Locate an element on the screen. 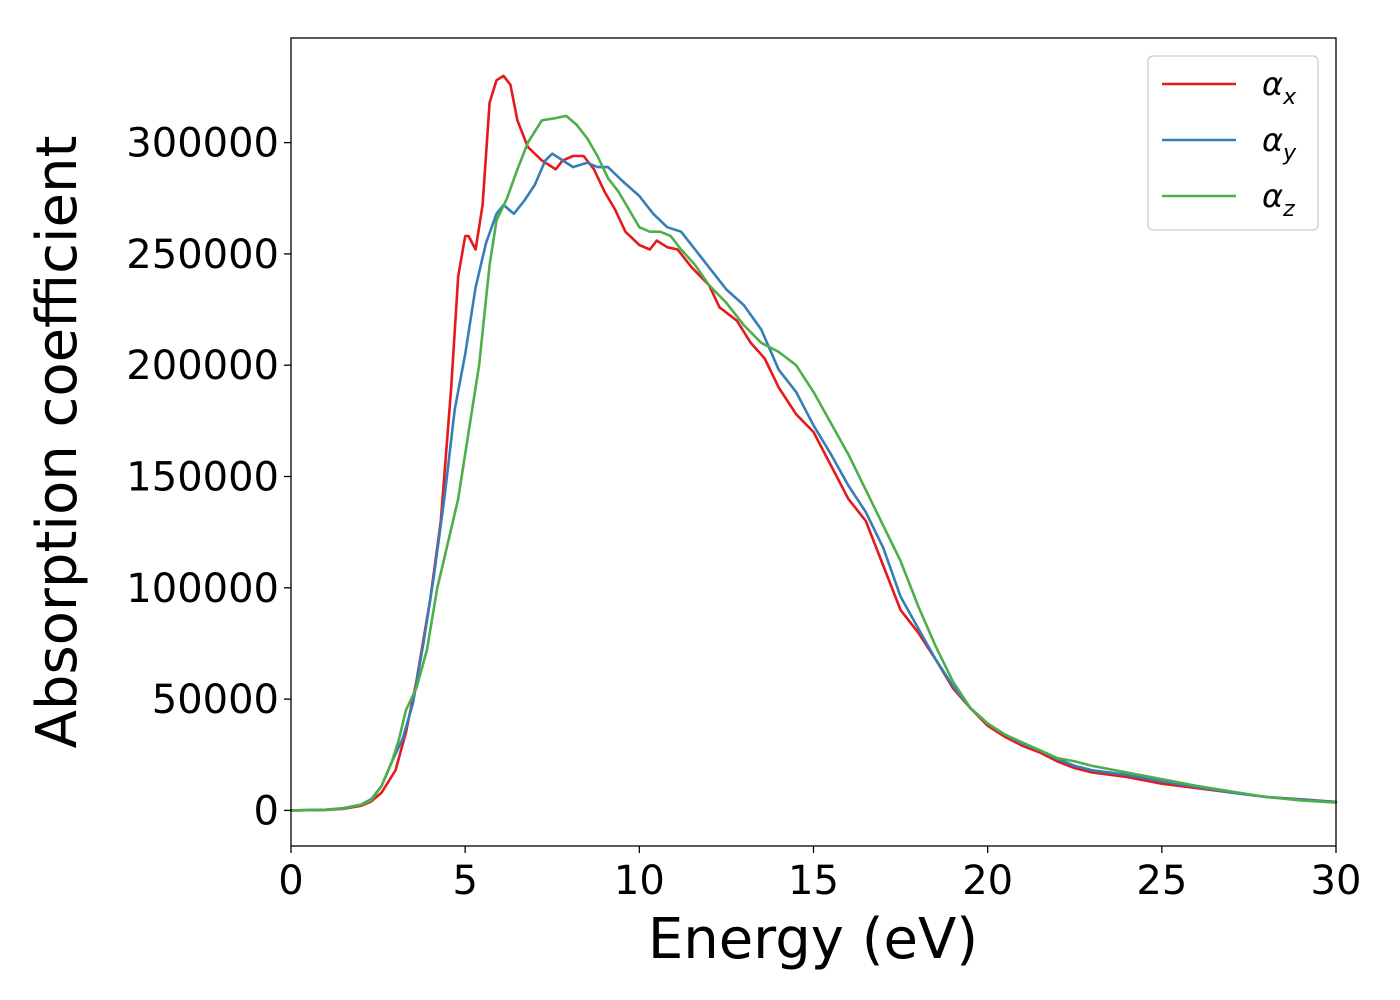  y-tick-label: 0 is located at coordinates (266, 811).